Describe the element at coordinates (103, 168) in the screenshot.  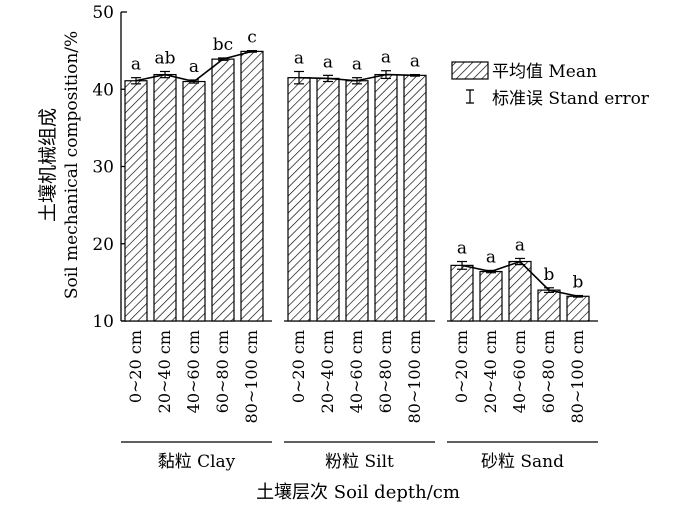
I see `y-tick-label: 30` at that location.